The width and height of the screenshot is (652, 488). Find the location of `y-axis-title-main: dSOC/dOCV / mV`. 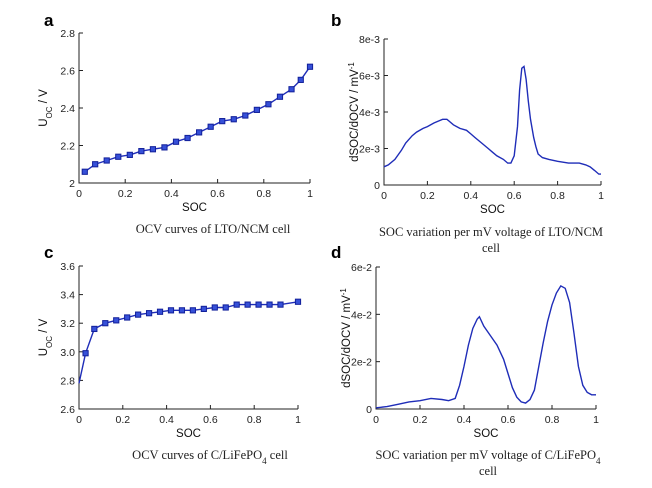

y-axis-title-main: dSOC/dOCV / mV is located at coordinates (347, 341).